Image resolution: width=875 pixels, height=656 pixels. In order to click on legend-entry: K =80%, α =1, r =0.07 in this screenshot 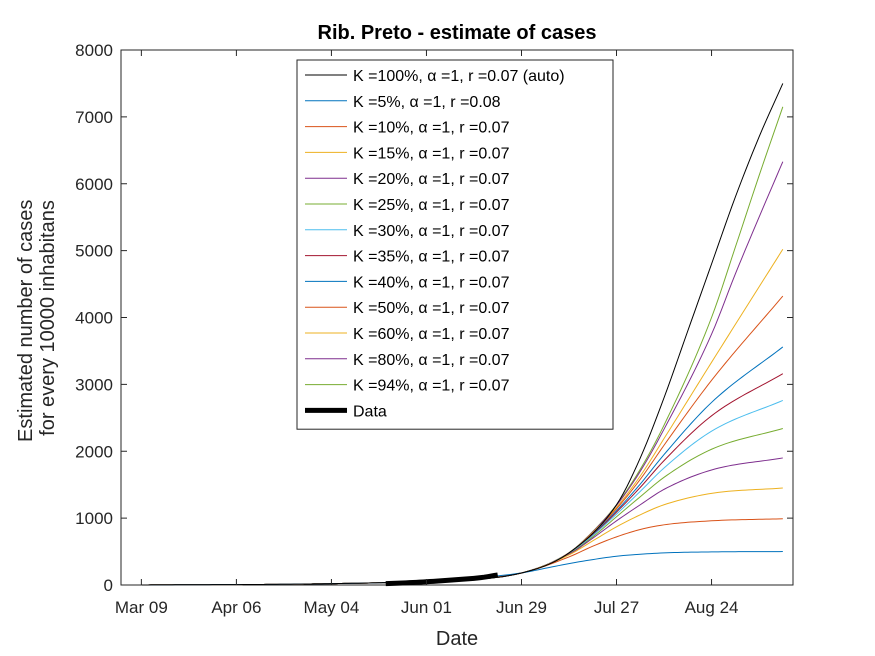, I will do `click(431, 360)`.